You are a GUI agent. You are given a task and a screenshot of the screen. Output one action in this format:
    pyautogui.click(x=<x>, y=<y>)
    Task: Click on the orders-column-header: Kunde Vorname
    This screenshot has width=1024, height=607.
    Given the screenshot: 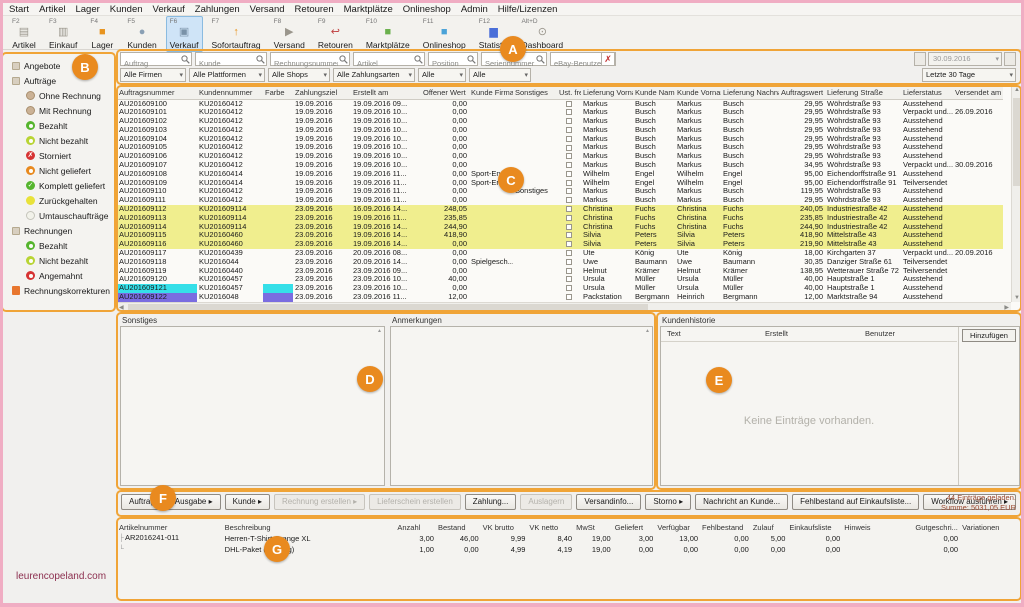 What is the action you would take?
    pyautogui.click(x=698, y=93)
    